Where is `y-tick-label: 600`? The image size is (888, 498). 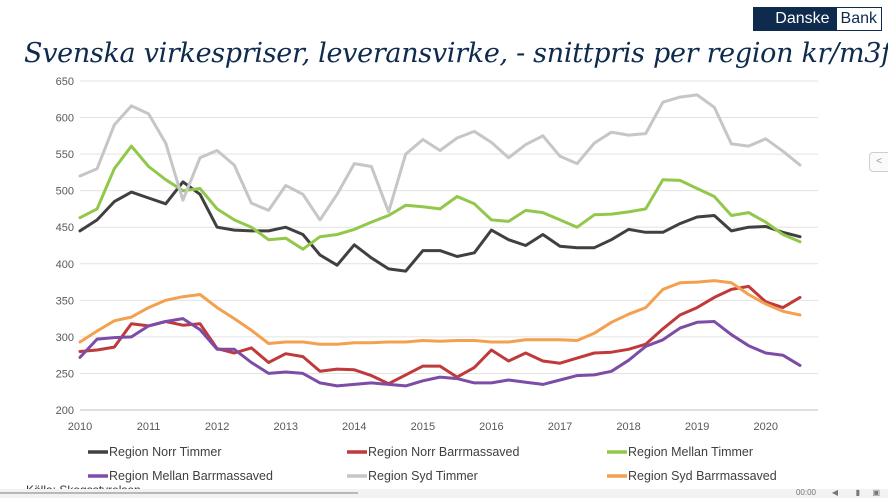
y-tick-label: 600 is located at coordinates (65, 119).